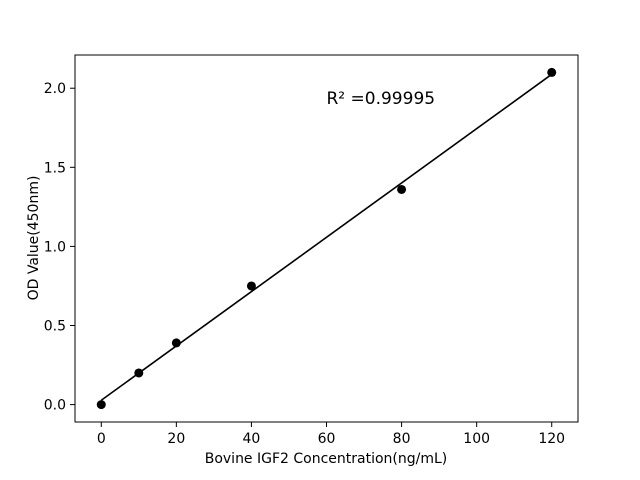 The width and height of the screenshot is (640, 480). Describe the element at coordinates (55, 327) in the screenshot. I see `y-tick-label: 0.5` at that location.